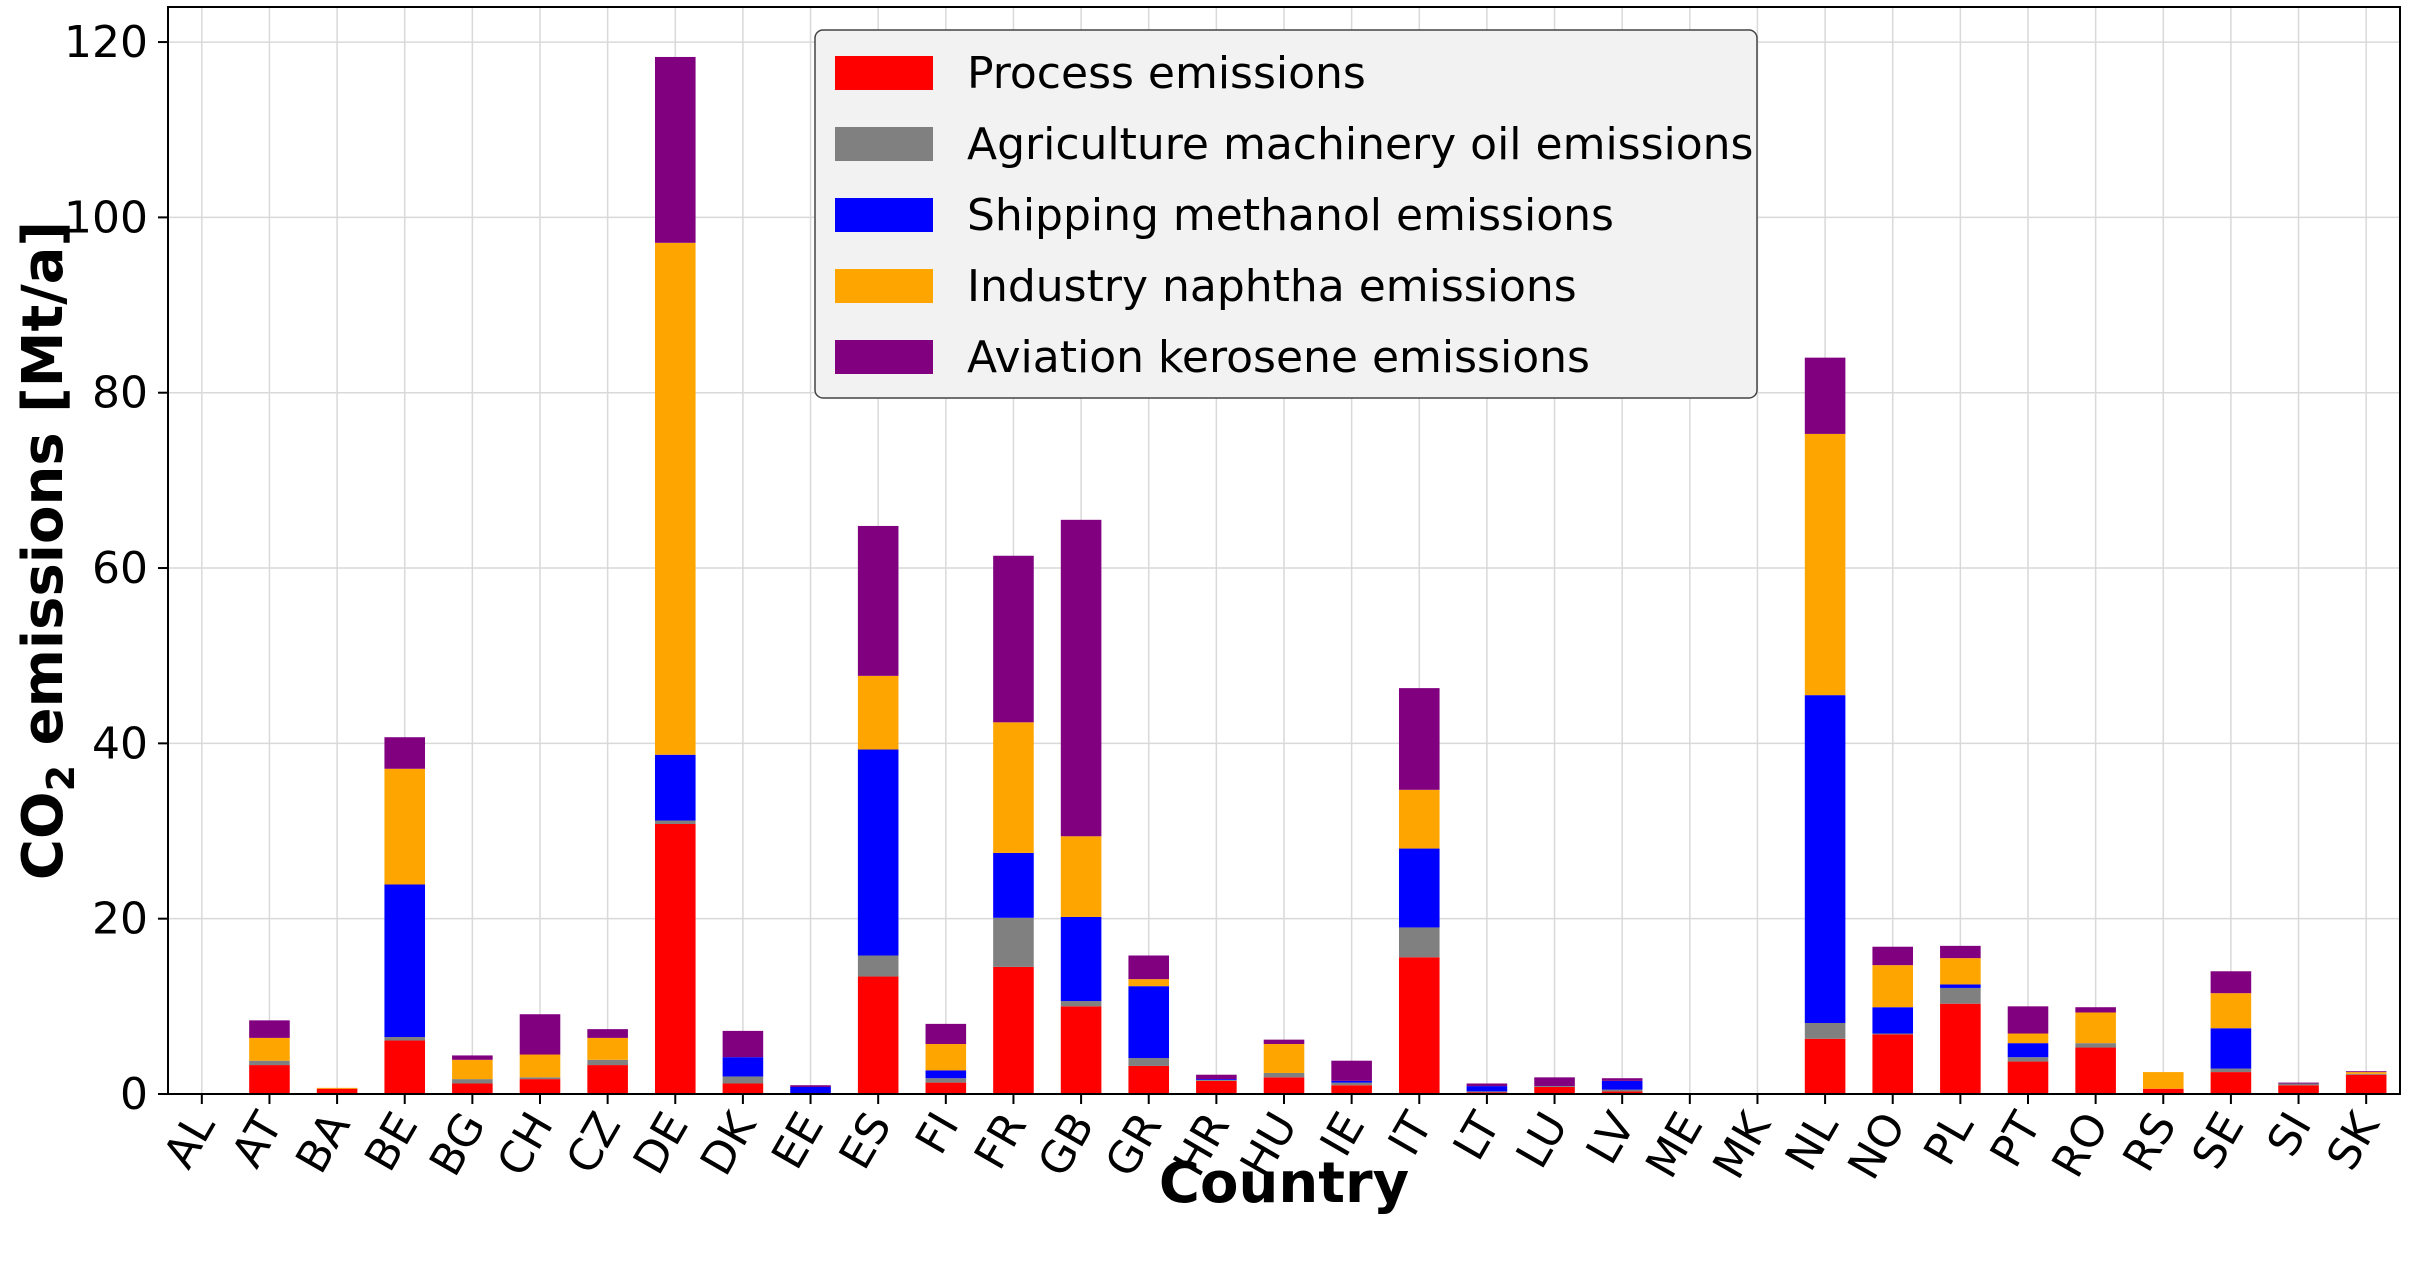  I want to click on bar-FI-shipping-methanol-emissions, so click(946, 1074).